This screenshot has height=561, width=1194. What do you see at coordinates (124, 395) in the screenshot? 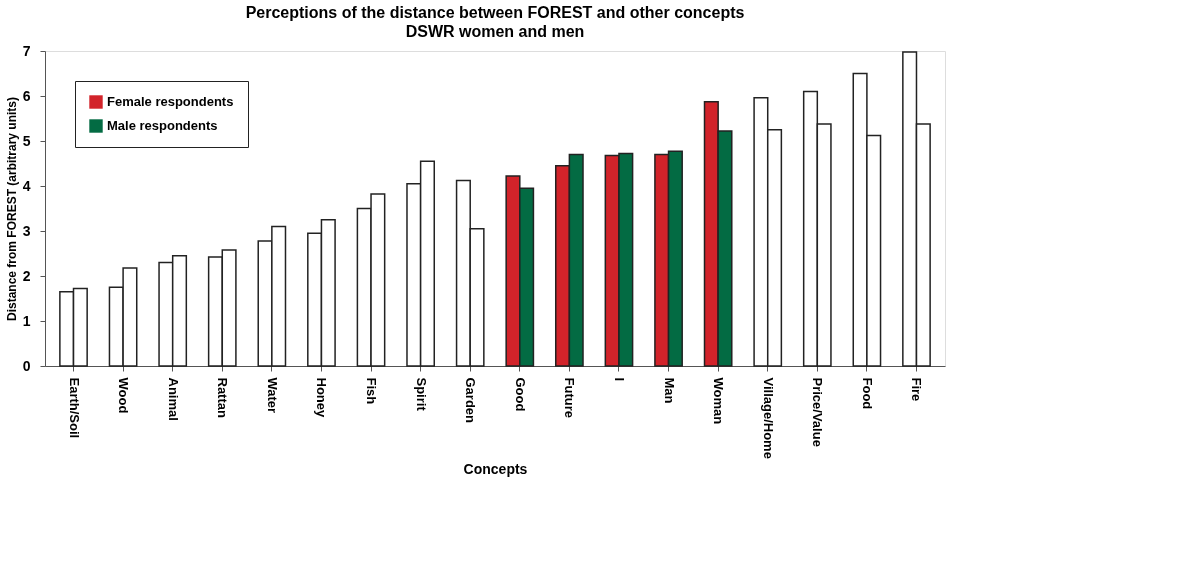
I see `x-tick-label: Wood` at bounding box center [124, 395].